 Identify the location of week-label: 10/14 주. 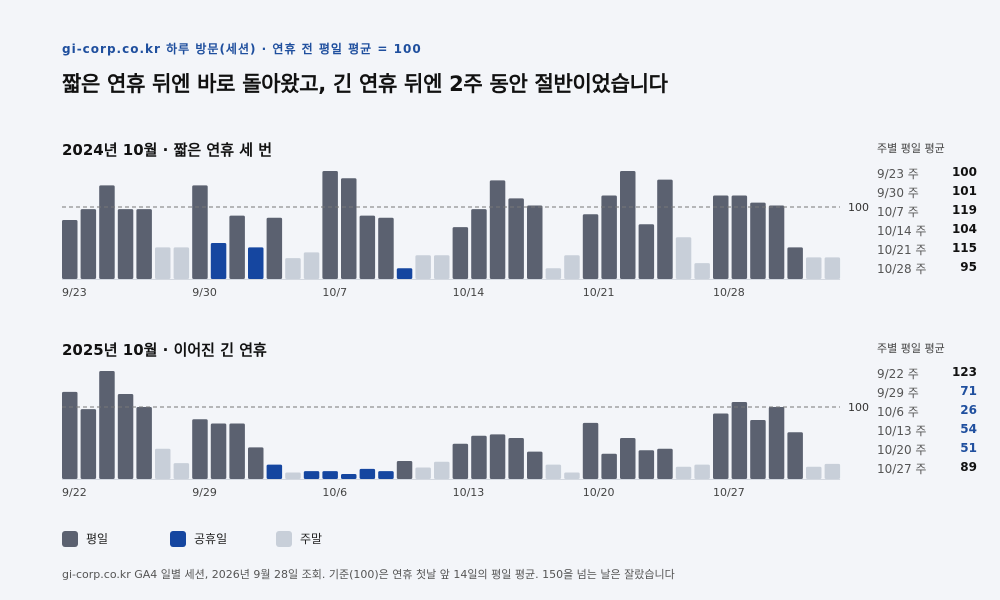
(902, 231).